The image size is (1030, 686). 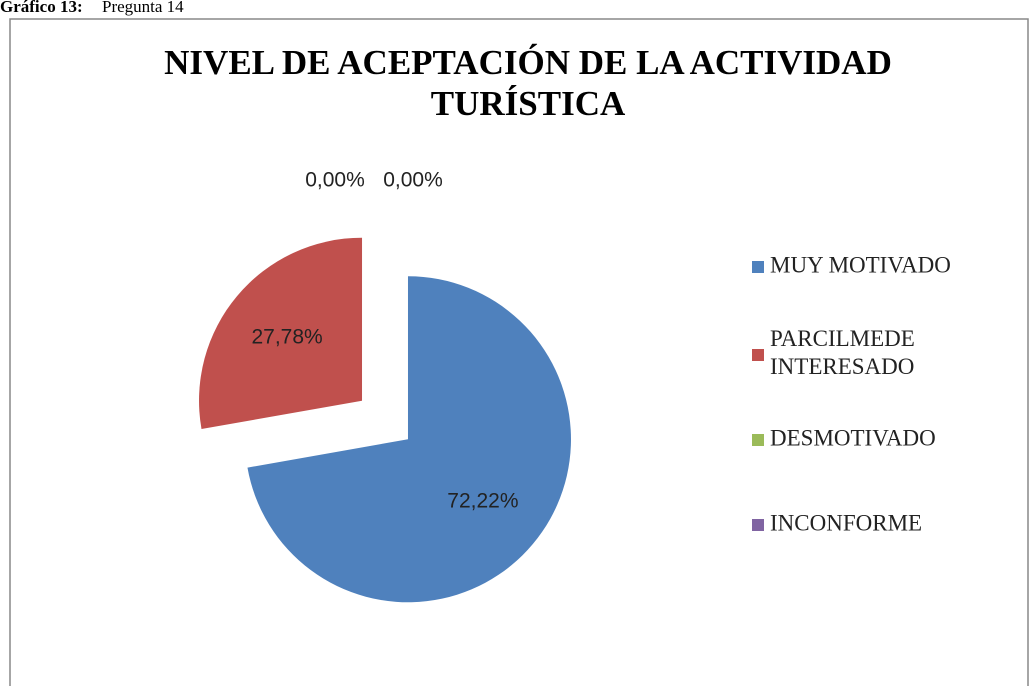 I want to click on caption-text: Pregunta 14, so click(x=143, y=8).